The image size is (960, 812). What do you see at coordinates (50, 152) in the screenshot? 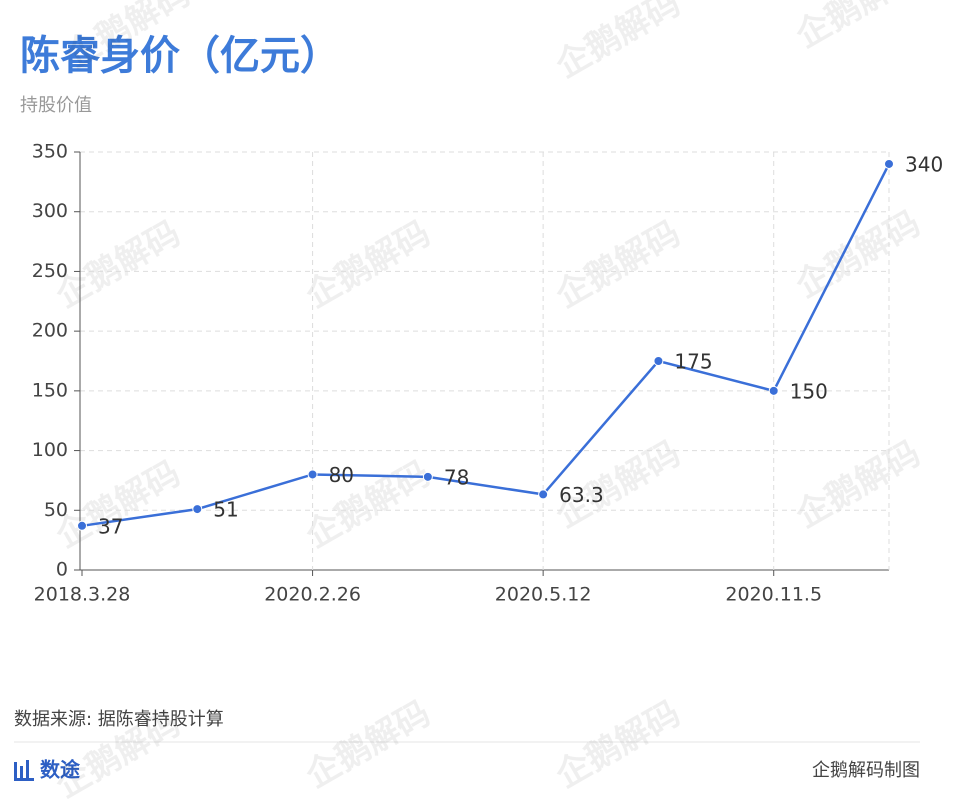
I see `y-tick-label: 350` at bounding box center [50, 152].